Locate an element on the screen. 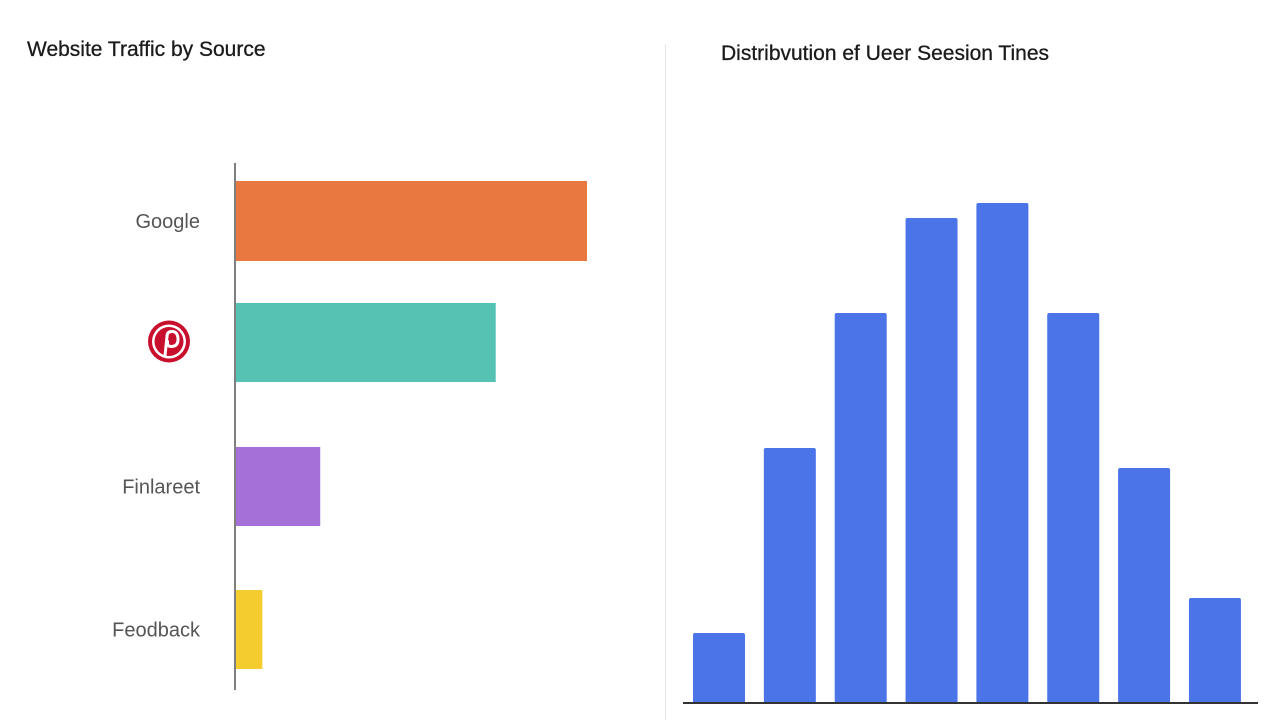 The width and height of the screenshot is (1280, 720). pinterest-logo-icon is located at coordinates (169, 341).